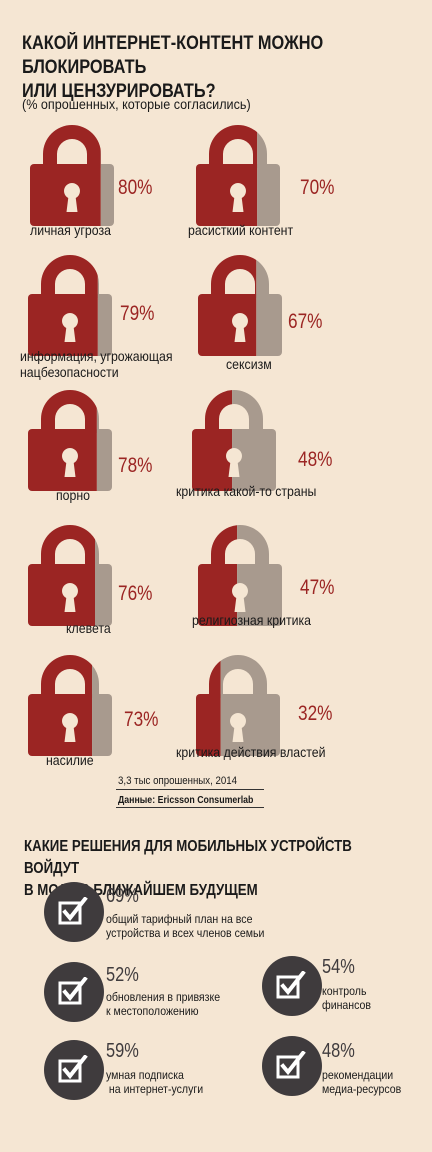 This screenshot has width=432, height=1152. Describe the element at coordinates (135, 187) in the screenshot. I see `lock-percent: 80%` at that location.